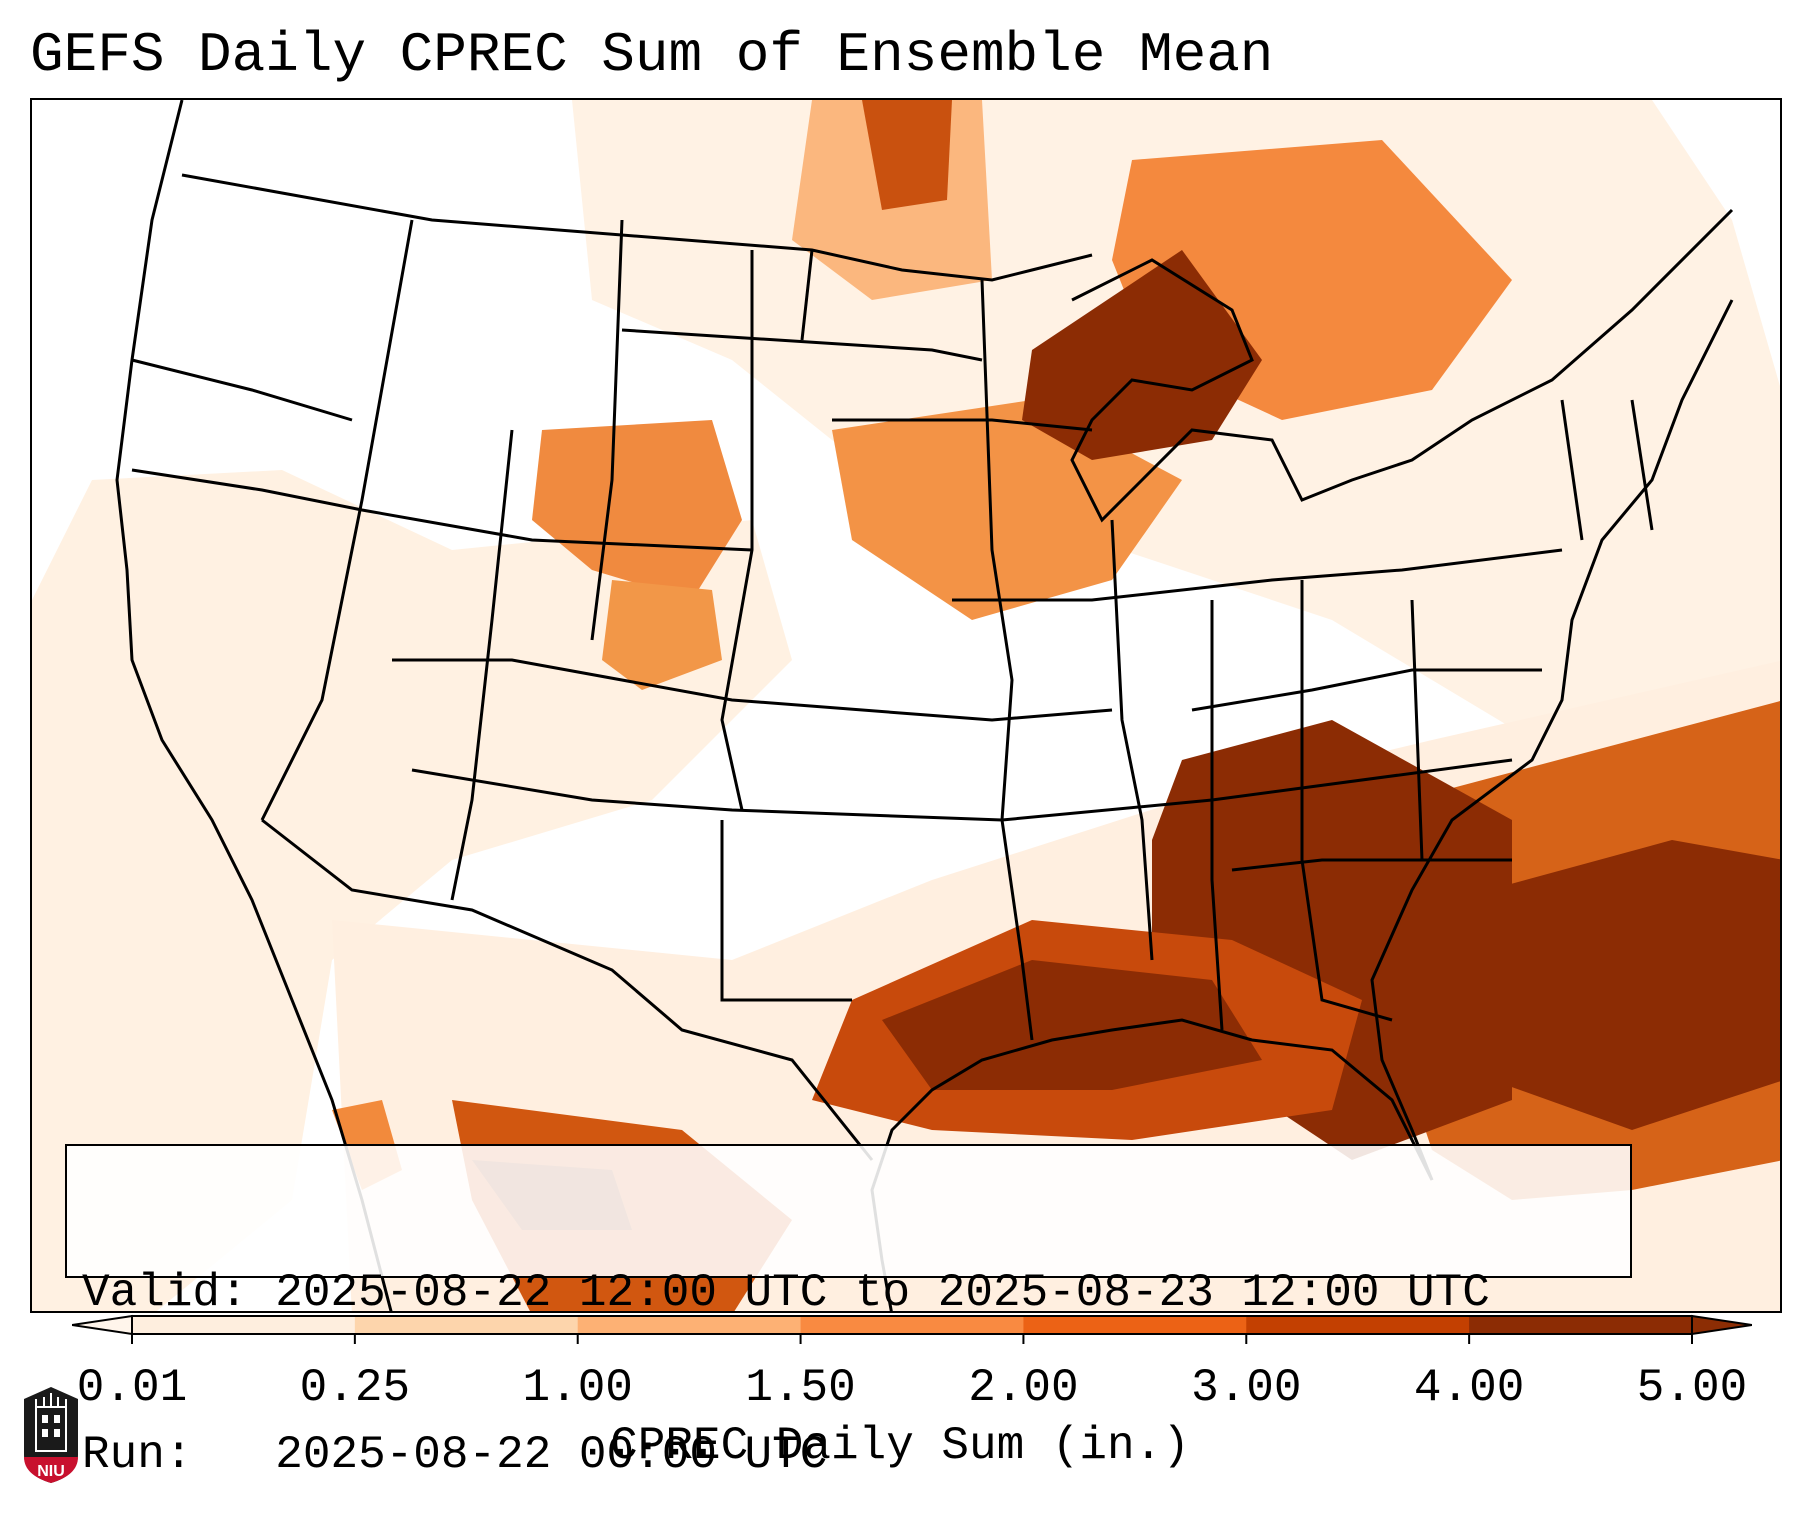 The width and height of the screenshot is (1803, 1536). Describe the element at coordinates (1616, 985) in the screenshot. I see `precip-area-atlantic-core` at that location.